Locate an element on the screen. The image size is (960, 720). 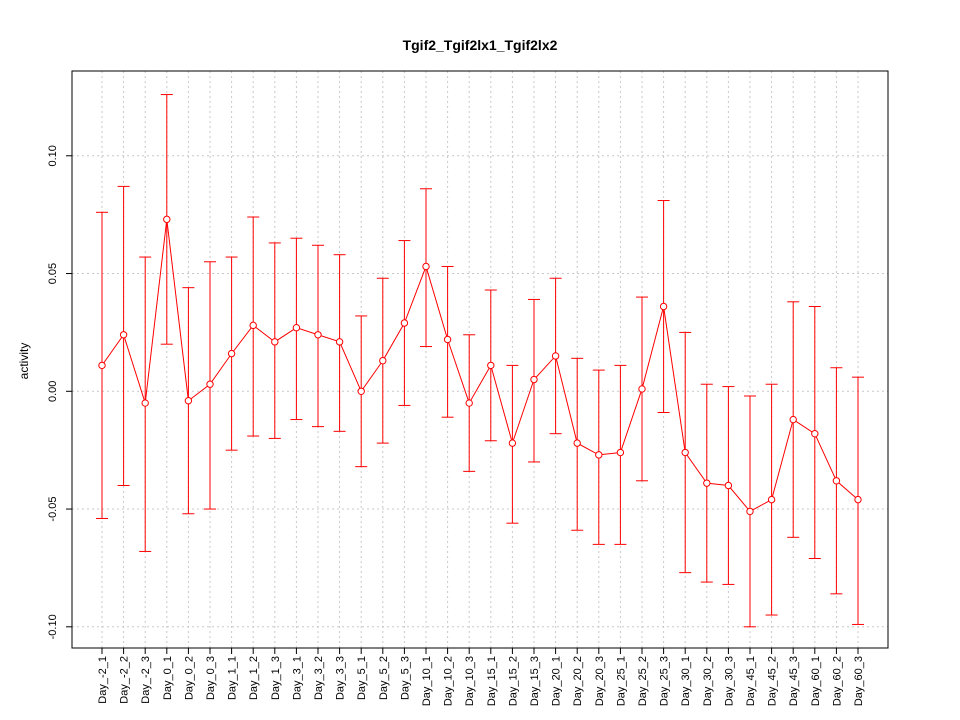
x-tick-label: Day_3_3 is located at coordinates (341, 678).